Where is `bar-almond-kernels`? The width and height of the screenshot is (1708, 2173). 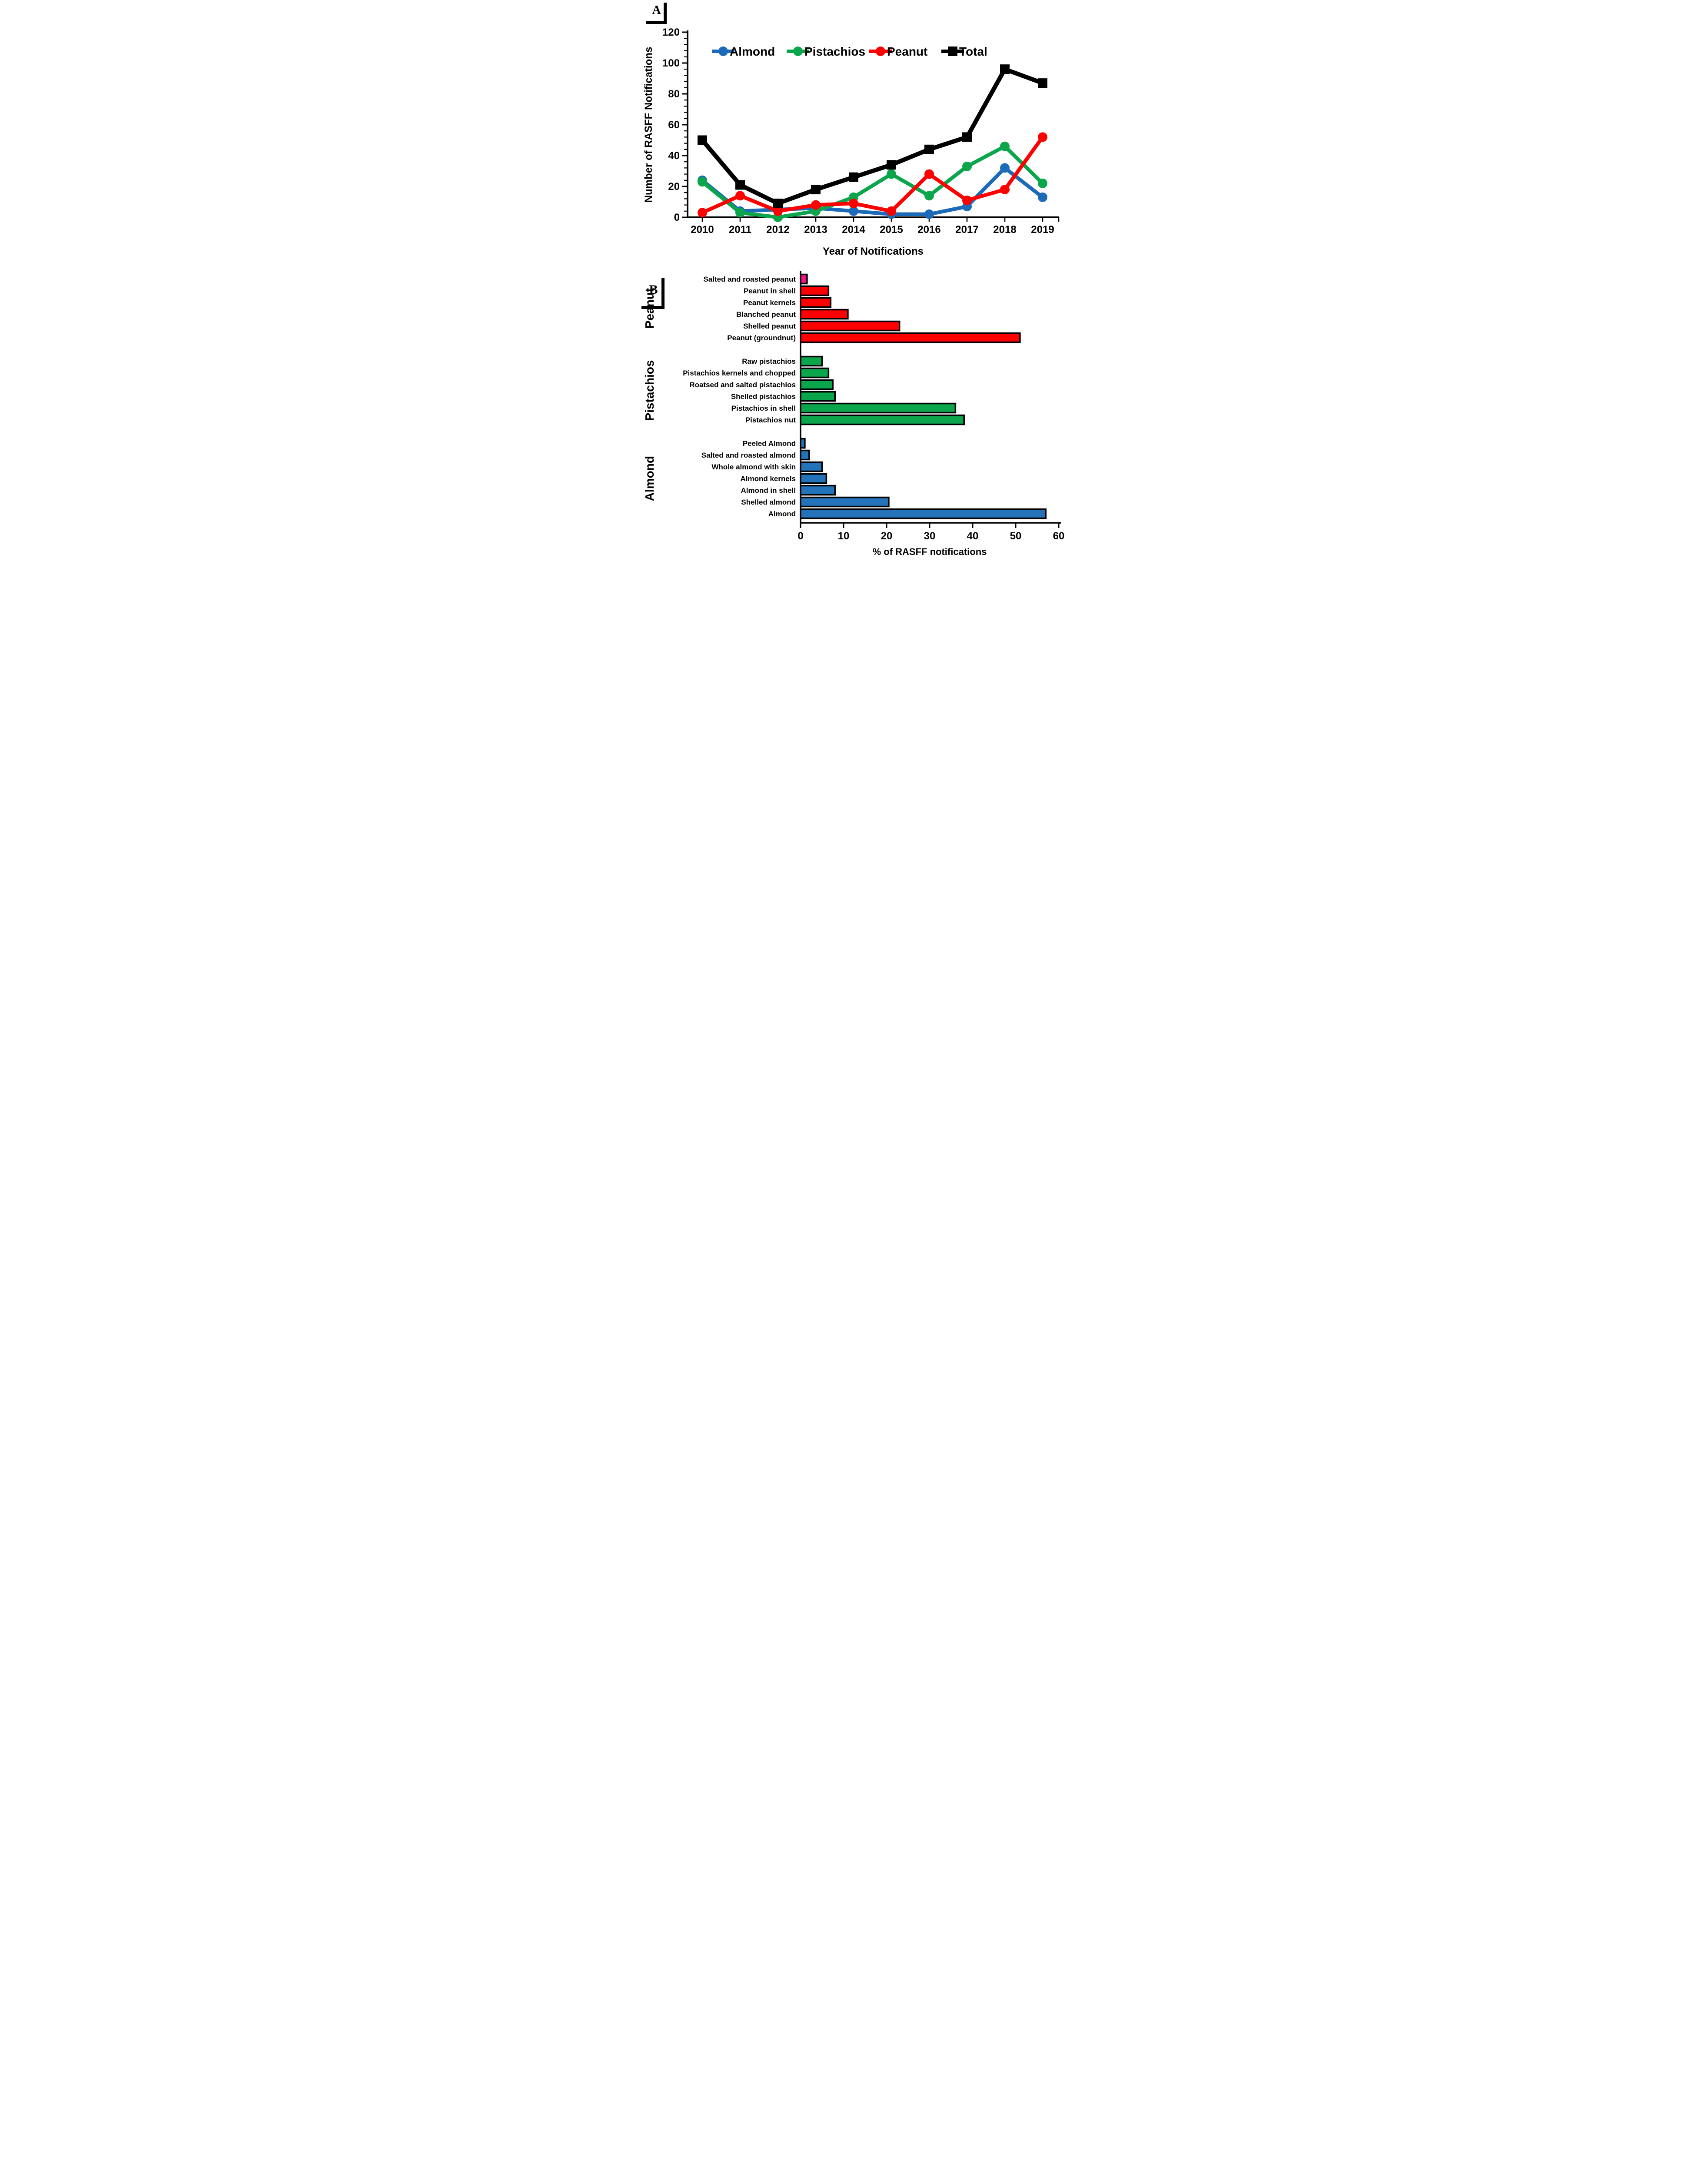 bar-almond-kernels is located at coordinates (813, 478).